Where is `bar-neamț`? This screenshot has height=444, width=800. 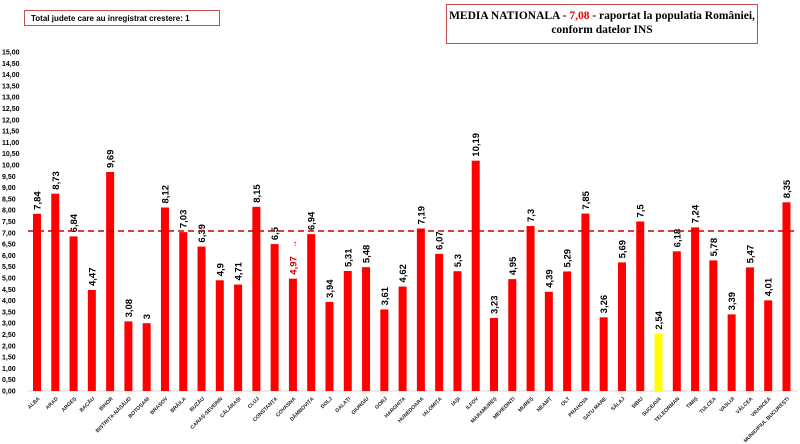 bar-neamț is located at coordinates (548, 341).